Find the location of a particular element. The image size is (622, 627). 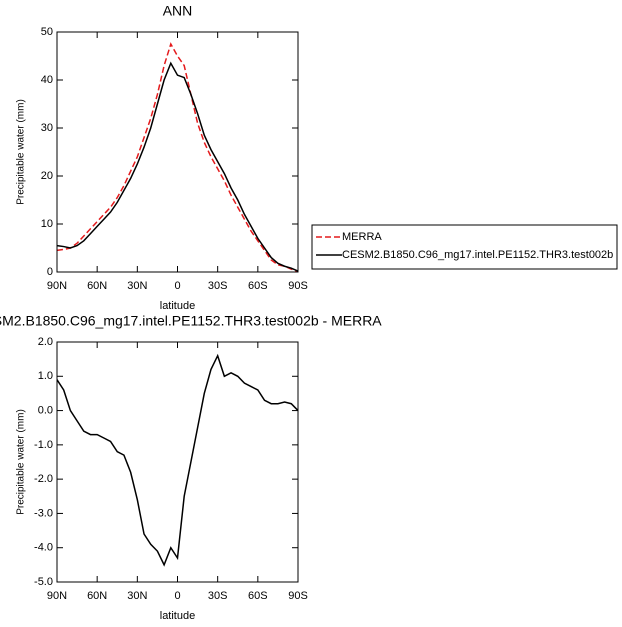

legend-box is located at coordinates (464, 247).